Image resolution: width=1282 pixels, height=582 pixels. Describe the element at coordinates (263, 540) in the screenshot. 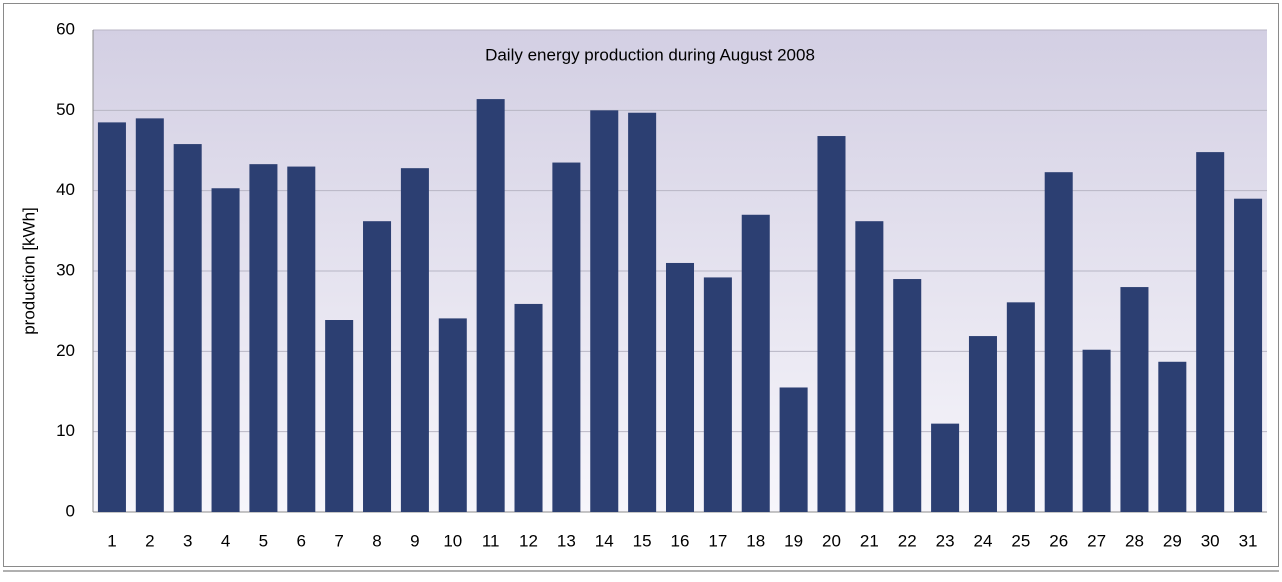

I see `x-tick-label: 5` at that location.